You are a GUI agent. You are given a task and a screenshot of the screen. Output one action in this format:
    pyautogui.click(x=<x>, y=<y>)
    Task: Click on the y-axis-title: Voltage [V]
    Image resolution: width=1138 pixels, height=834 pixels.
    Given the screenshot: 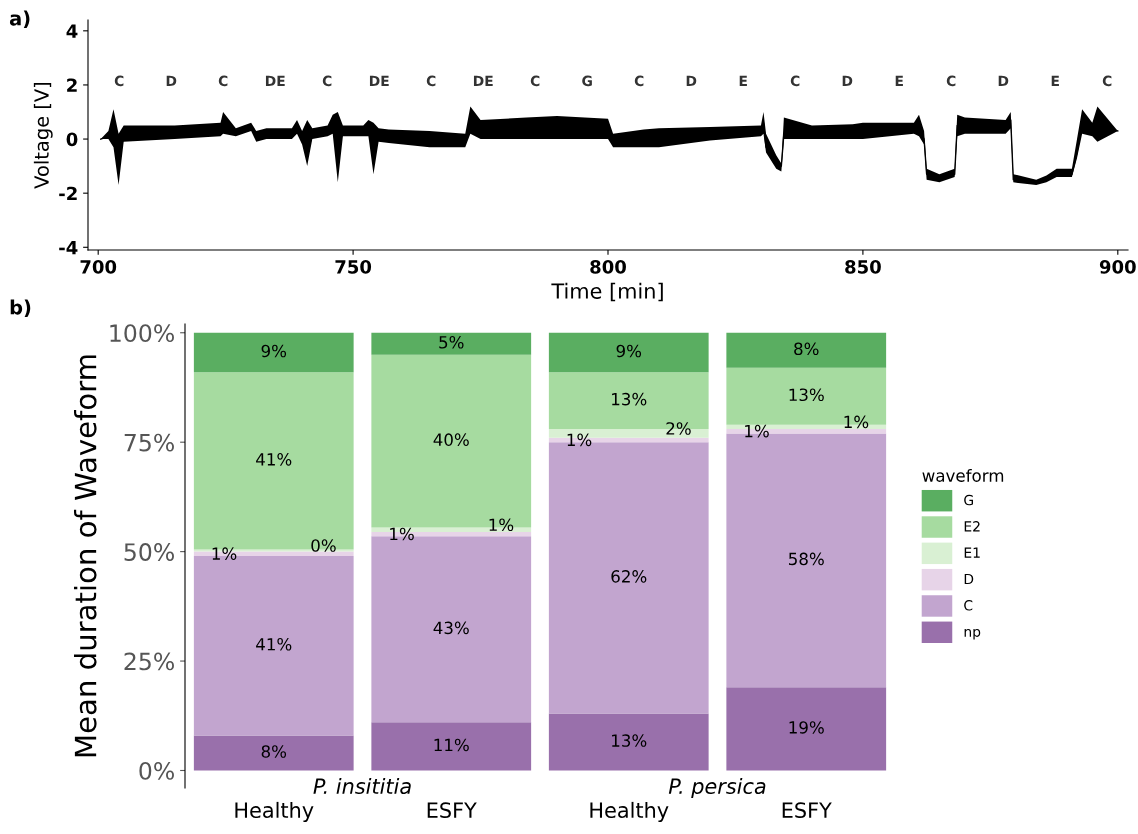 What is the action you would take?
    pyautogui.click(x=43, y=135)
    